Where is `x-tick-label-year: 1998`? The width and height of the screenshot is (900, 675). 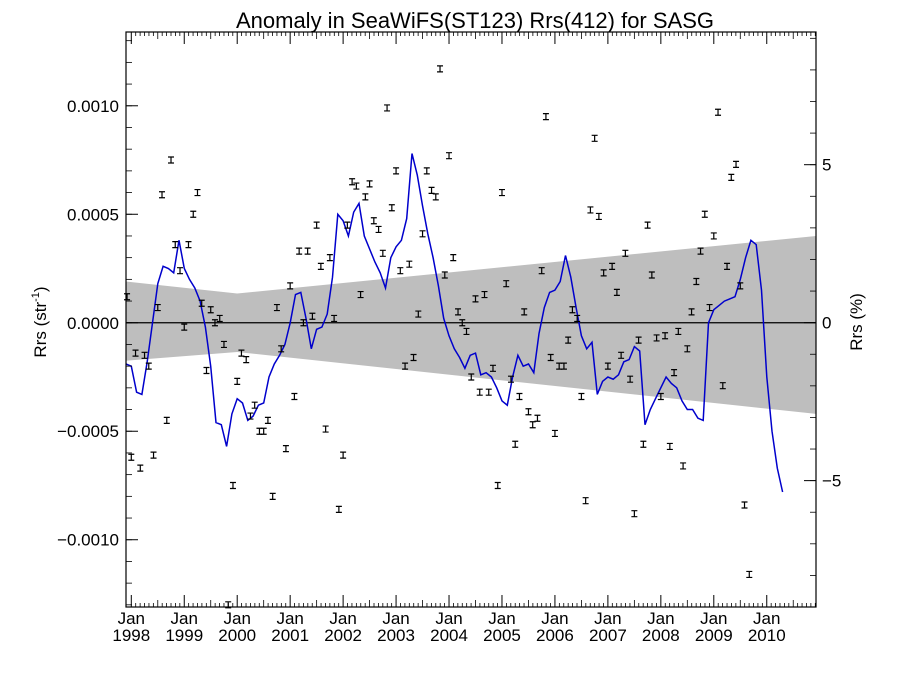
x-tick-label-year: 1998 is located at coordinates (131, 635).